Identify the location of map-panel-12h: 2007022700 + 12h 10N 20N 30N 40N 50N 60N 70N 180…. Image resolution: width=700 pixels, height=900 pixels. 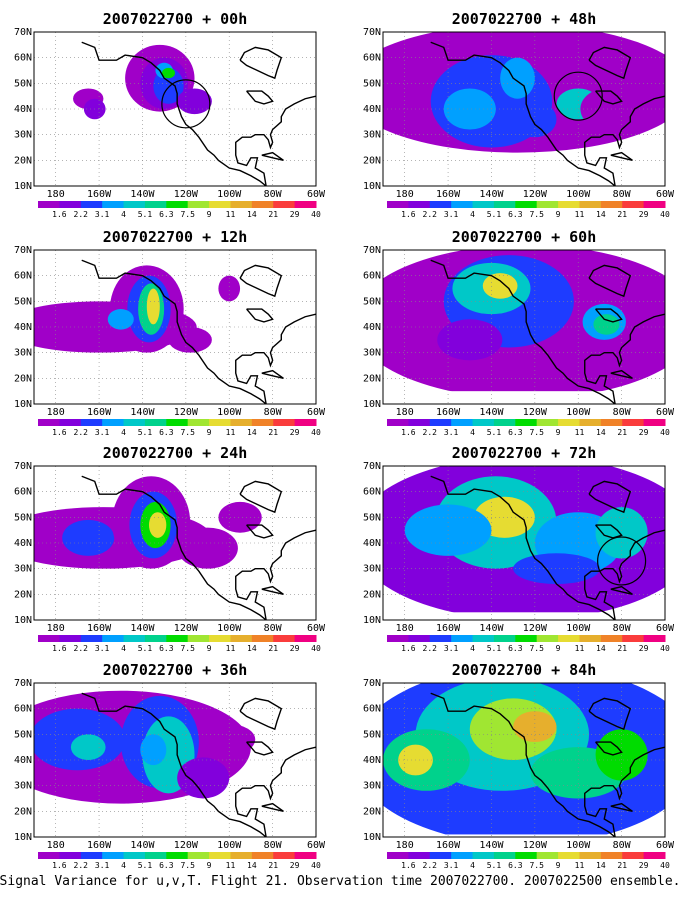
(170, 332).